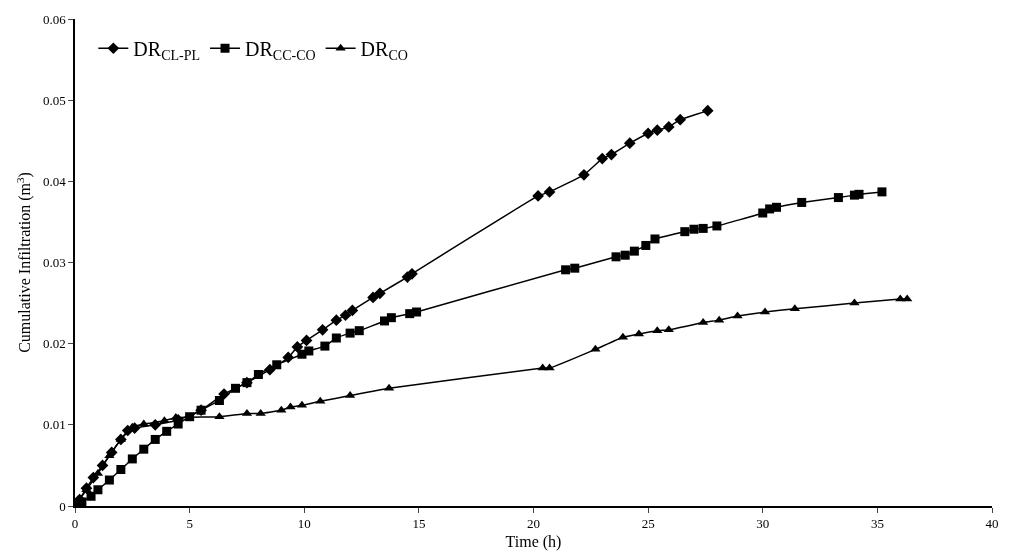 This screenshot has height=560, width=1011. I want to click on x-tick-label: 40, so click(992, 524).